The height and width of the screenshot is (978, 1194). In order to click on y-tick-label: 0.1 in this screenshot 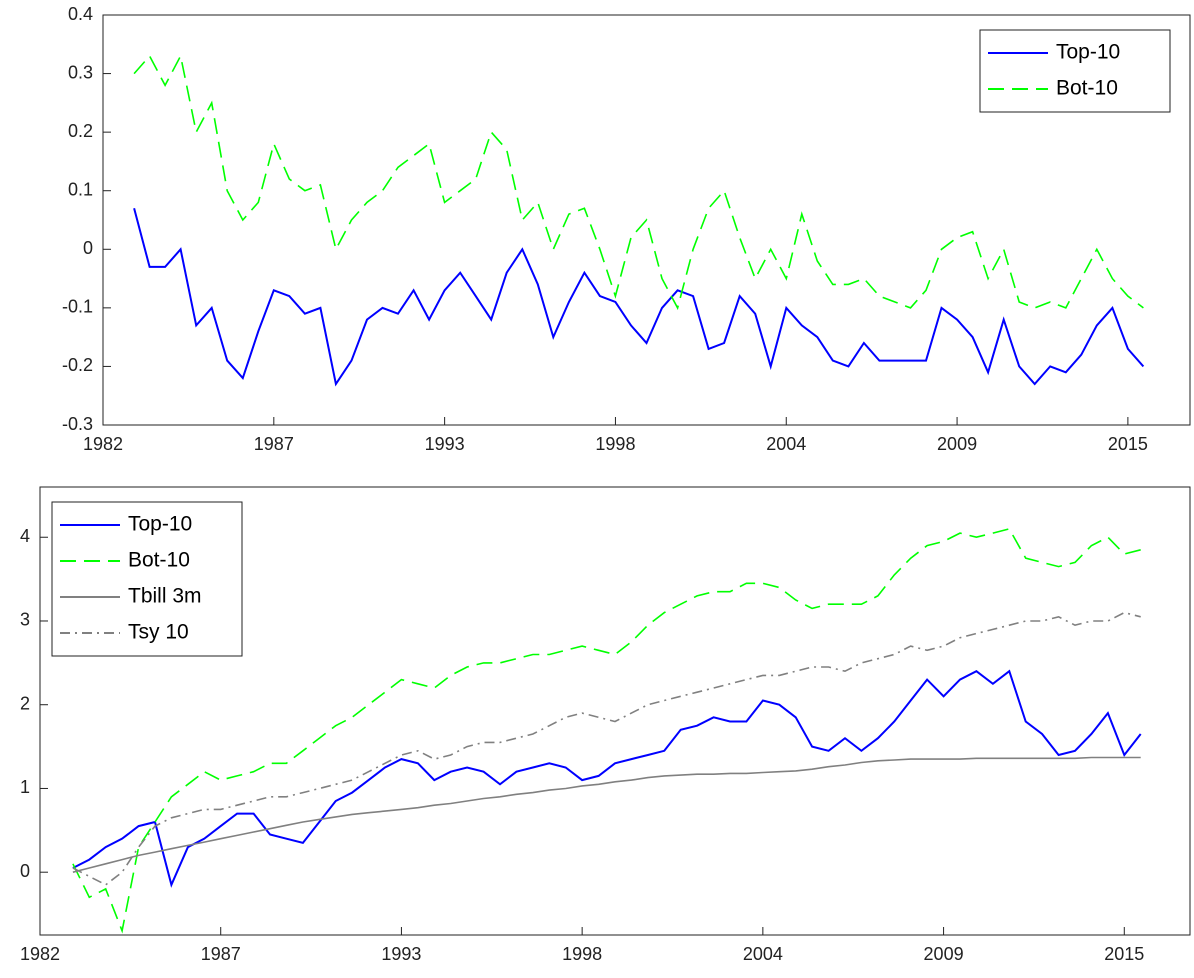, I will do `click(80, 189)`.